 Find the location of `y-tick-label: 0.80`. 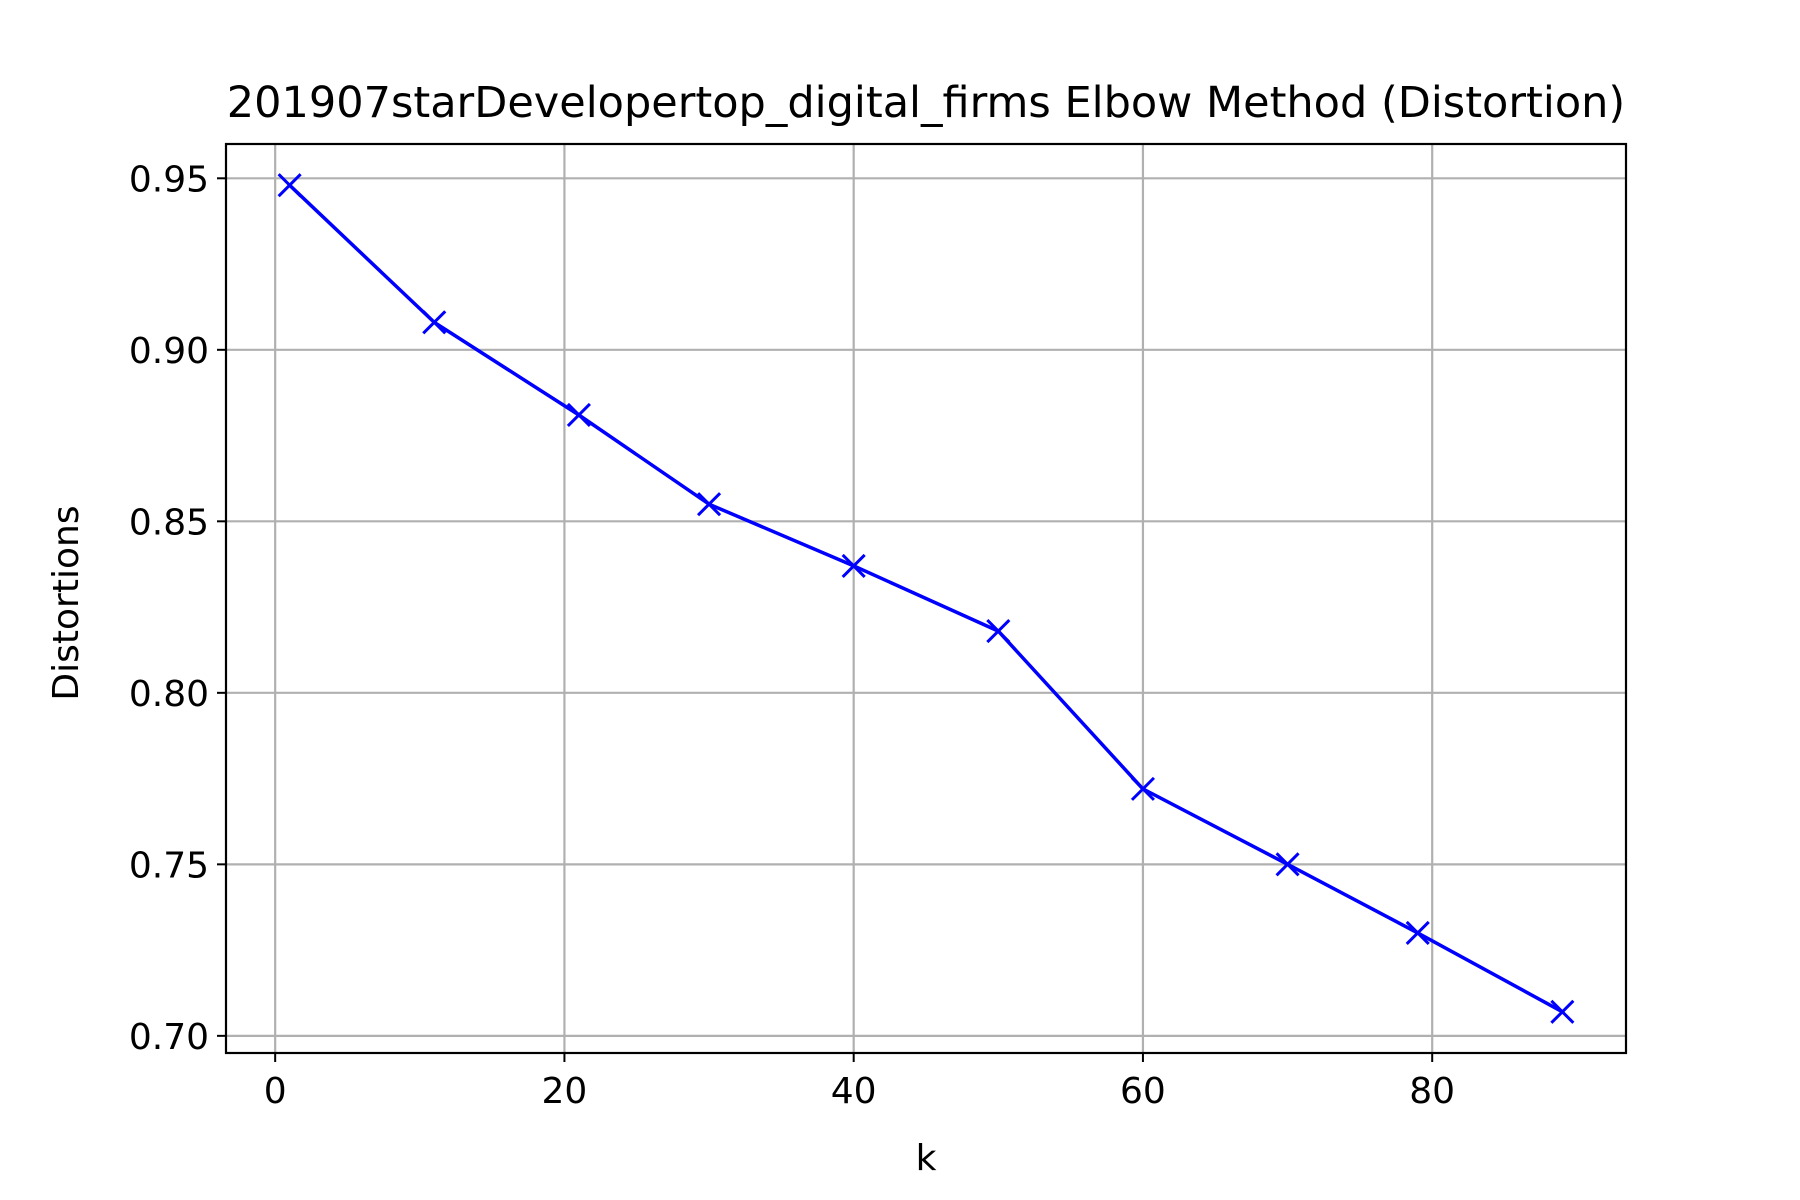

y-tick-label: 0.80 is located at coordinates (169, 694).